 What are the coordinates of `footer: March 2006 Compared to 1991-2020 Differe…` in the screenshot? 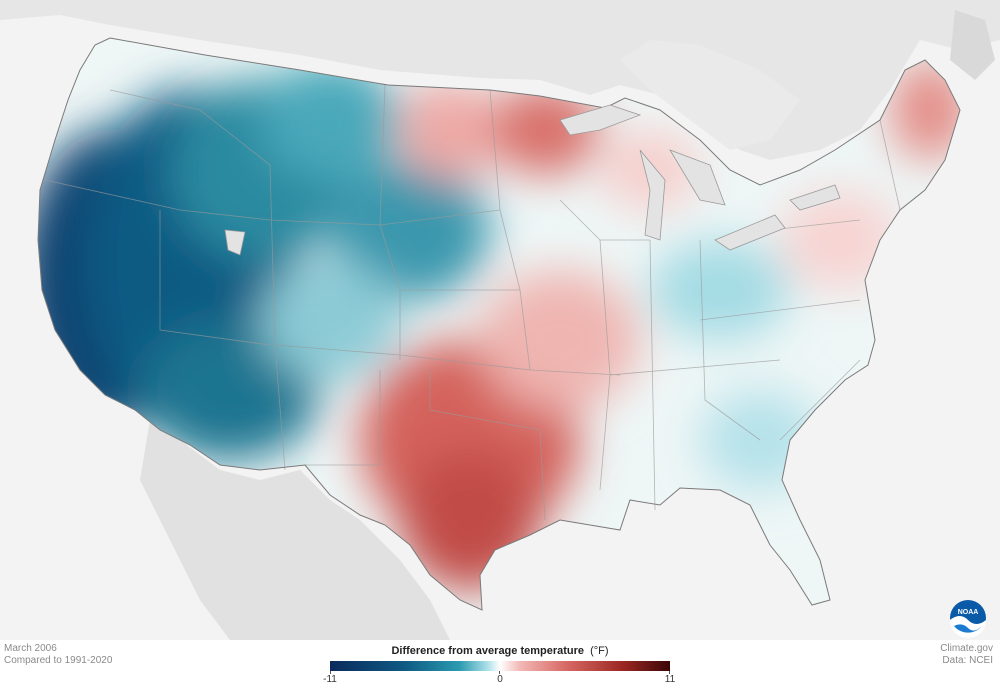 It's located at (500, 665).